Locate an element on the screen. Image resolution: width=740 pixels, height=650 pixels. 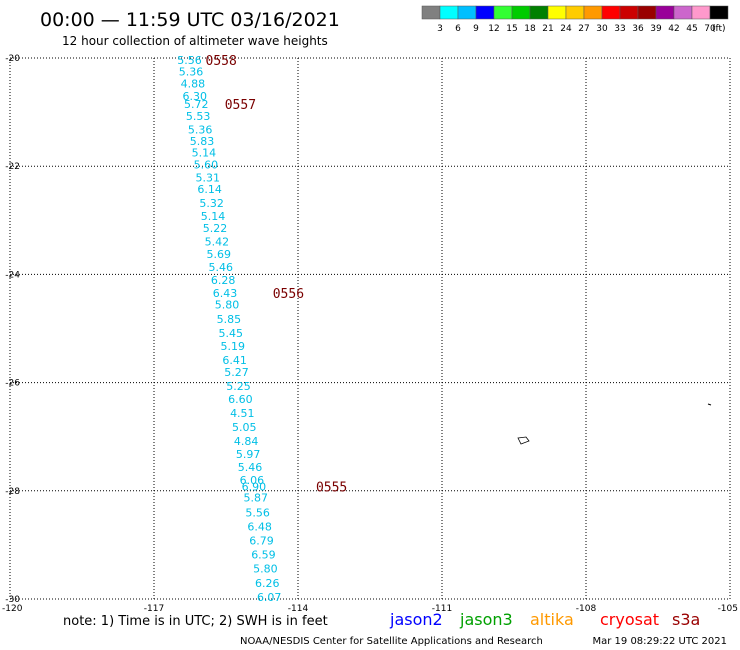
pass-time-labels: 0558 0557 0556 0555 is located at coordinates (277, 274).